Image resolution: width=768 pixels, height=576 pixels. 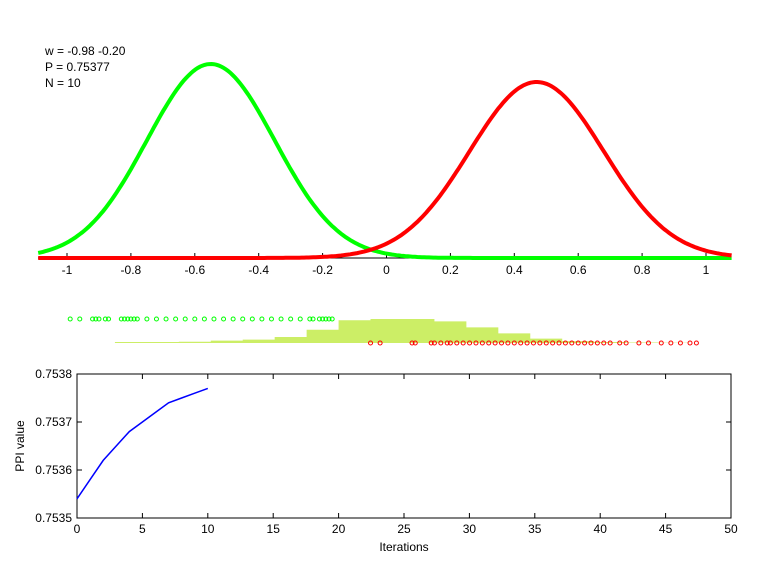 What do you see at coordinates (53, 518) in the screenshot?
I see `y-tick-label: 0.7535` at bounding box center [53, 518].